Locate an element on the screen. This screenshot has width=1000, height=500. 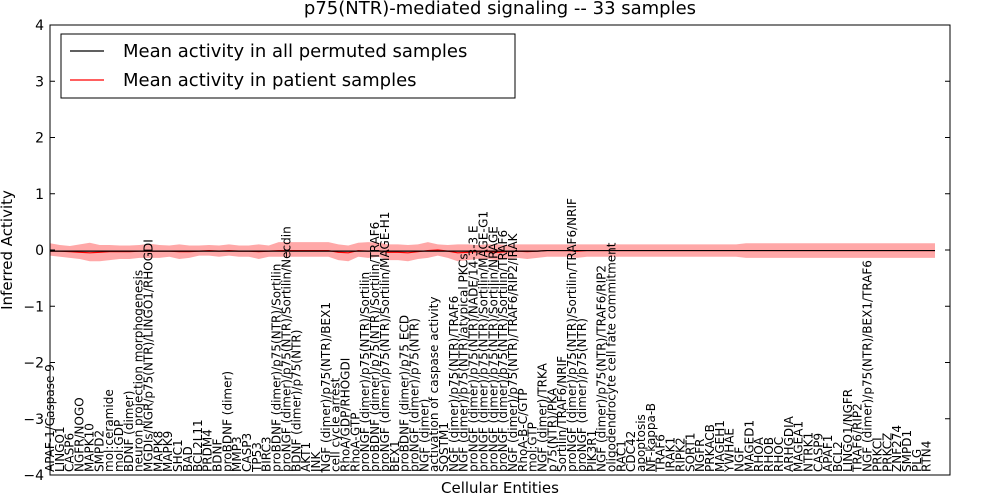
entity-label: NGF (dimer) is located at coordinates (424, 435).